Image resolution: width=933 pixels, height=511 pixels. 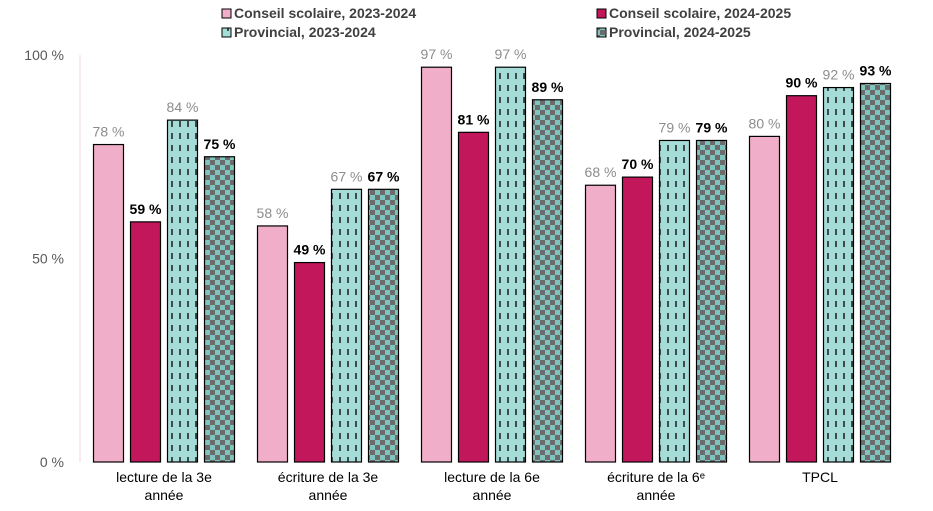 I want to click on y-tick-label: 100 %, so click(x=44, y=55).